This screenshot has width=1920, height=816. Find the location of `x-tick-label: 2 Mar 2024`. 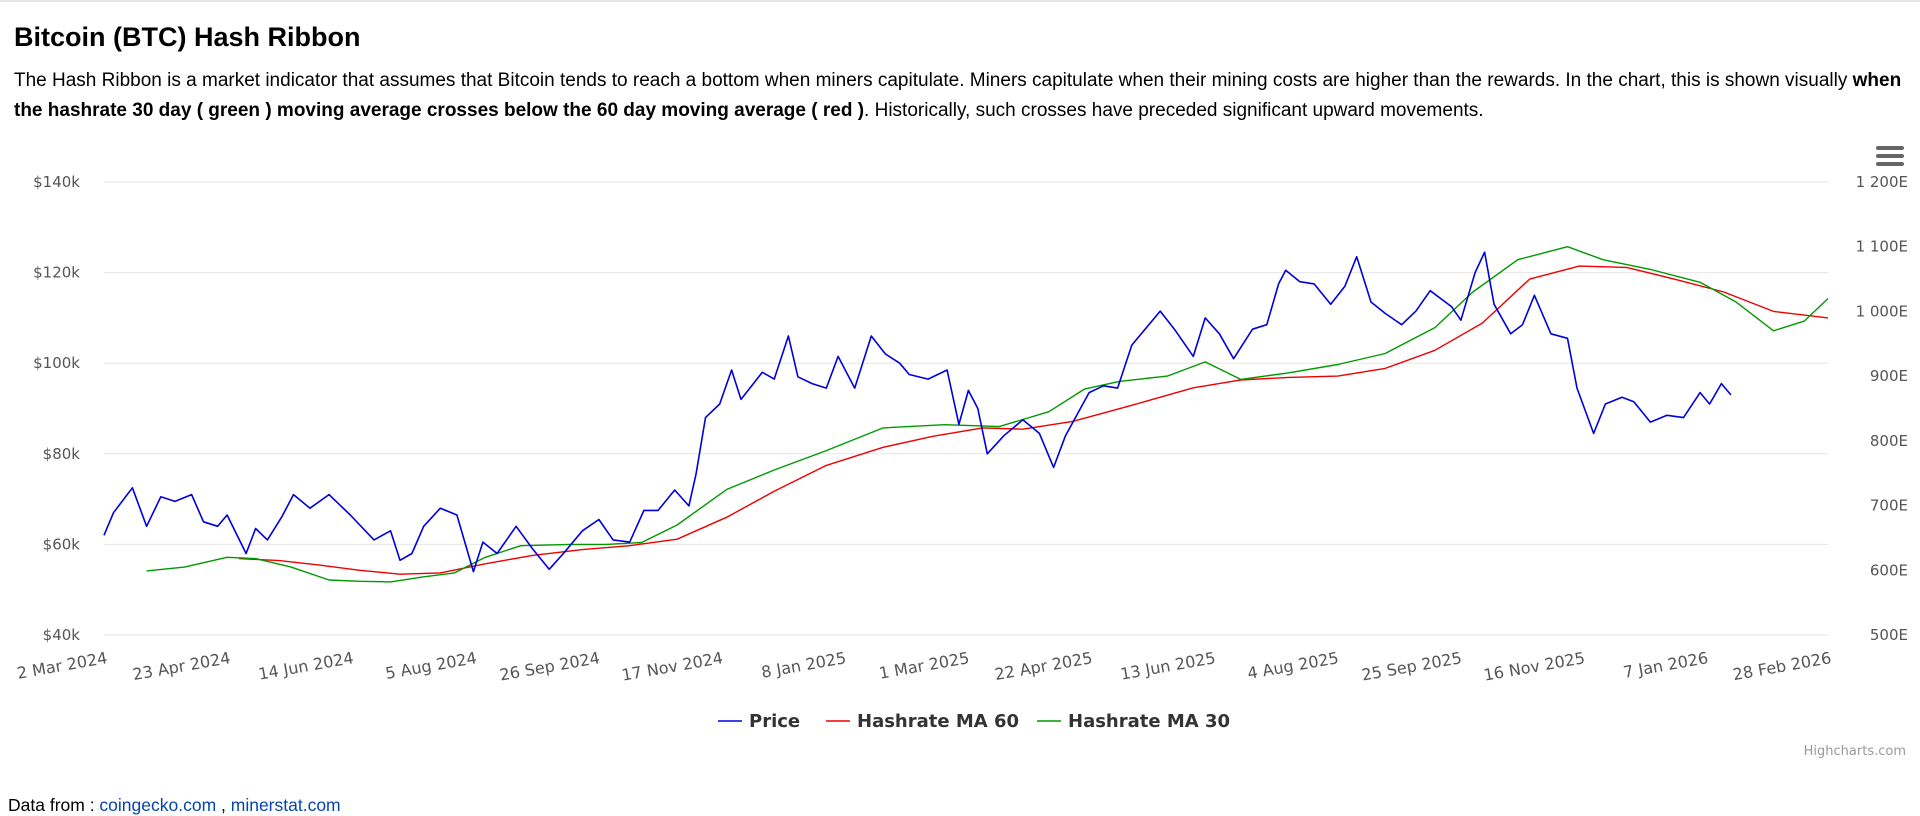

x-tick-label: 2 Mar 2024 is located at coordinates (62, 665).